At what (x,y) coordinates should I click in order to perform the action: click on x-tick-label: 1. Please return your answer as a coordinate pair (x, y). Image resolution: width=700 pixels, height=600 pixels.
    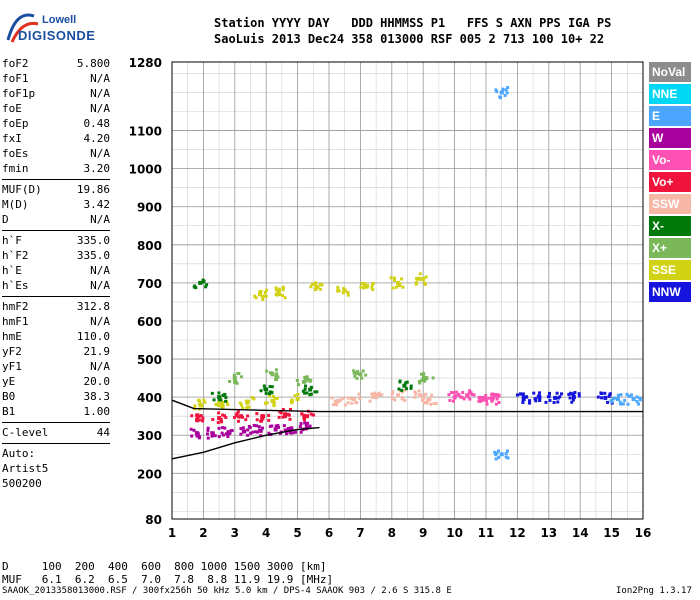
    Looking at the image, I should click on (172, 533).